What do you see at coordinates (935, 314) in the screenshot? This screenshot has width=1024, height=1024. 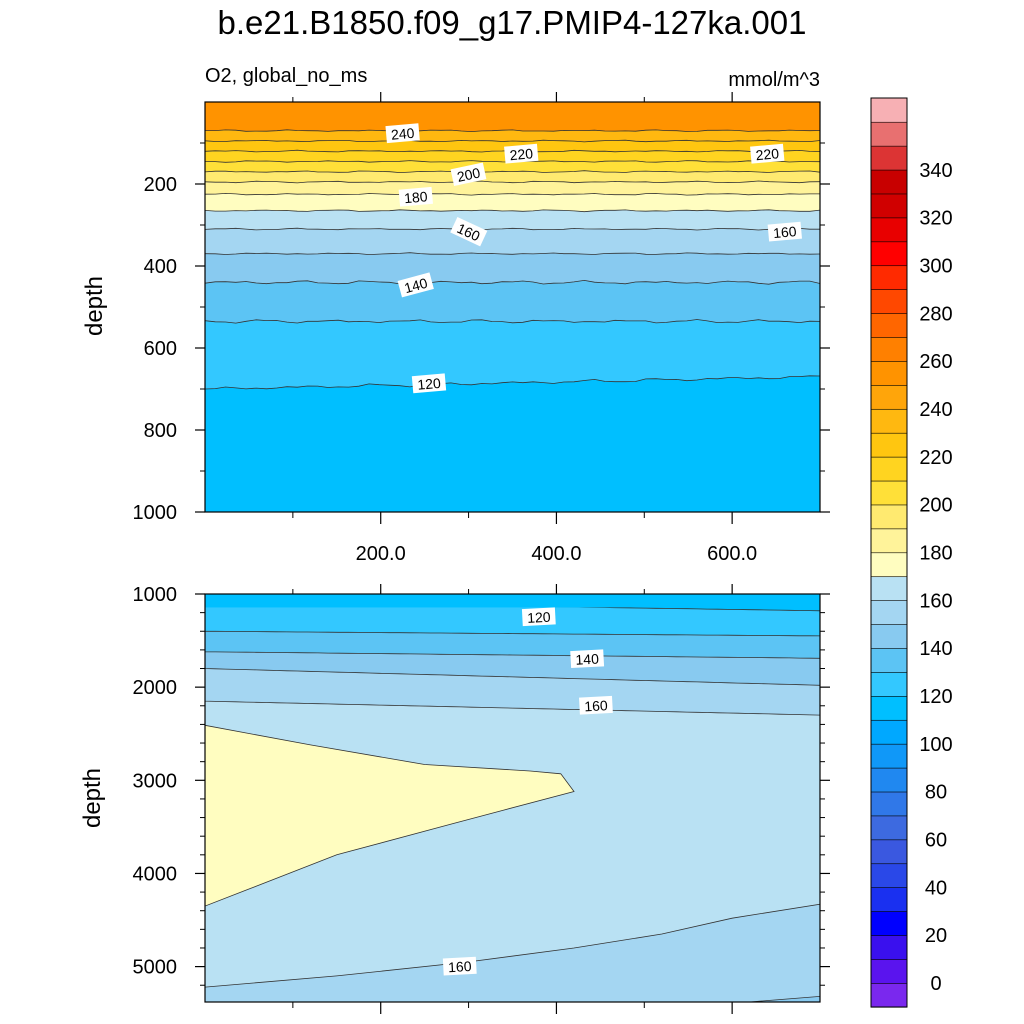 I see `colorbar-label-280: 280` at bounding box center [935, 314].